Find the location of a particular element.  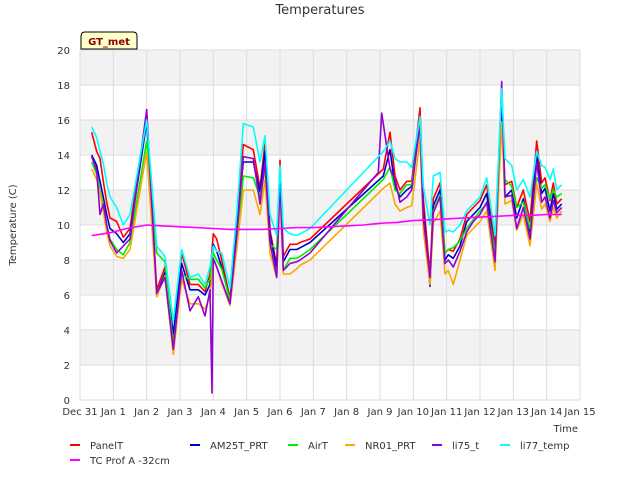

series-line-tc-prof-a-32cm is located at coordinates (326, 225).